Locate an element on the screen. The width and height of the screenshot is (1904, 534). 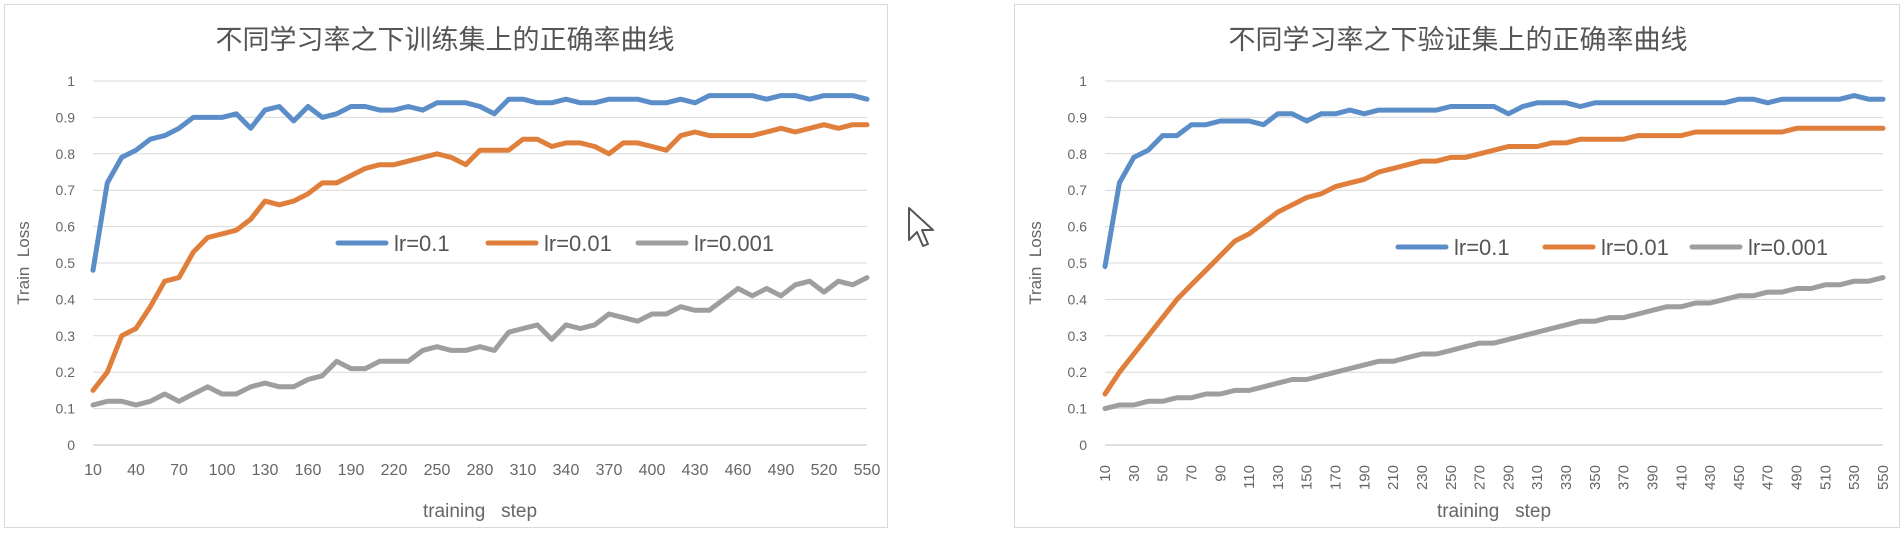
x-tick-label: 510 is located at coordinates (1825, 477).